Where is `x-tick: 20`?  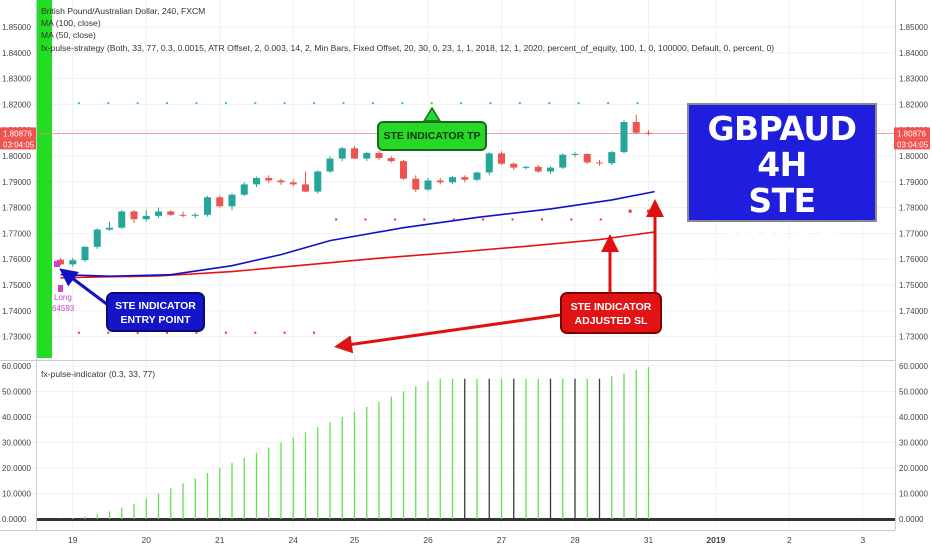
x-tick: 20 is located at coordinates (147, 540).